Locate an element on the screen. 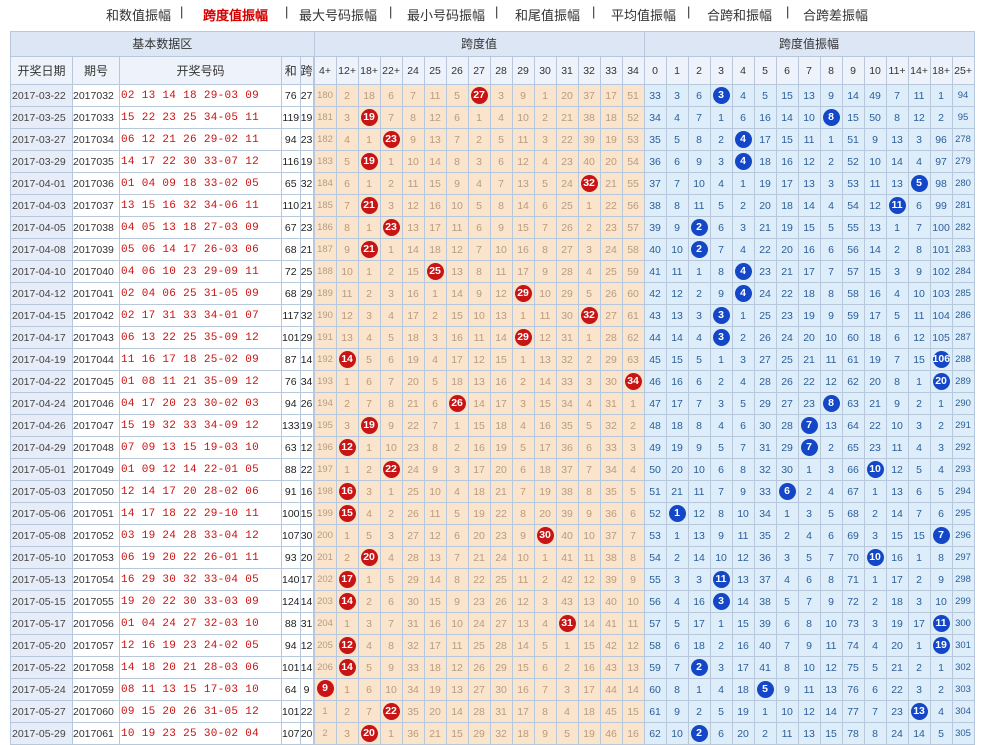  nav-link: 最大号码振幅 is located at coordinates (338, 15).